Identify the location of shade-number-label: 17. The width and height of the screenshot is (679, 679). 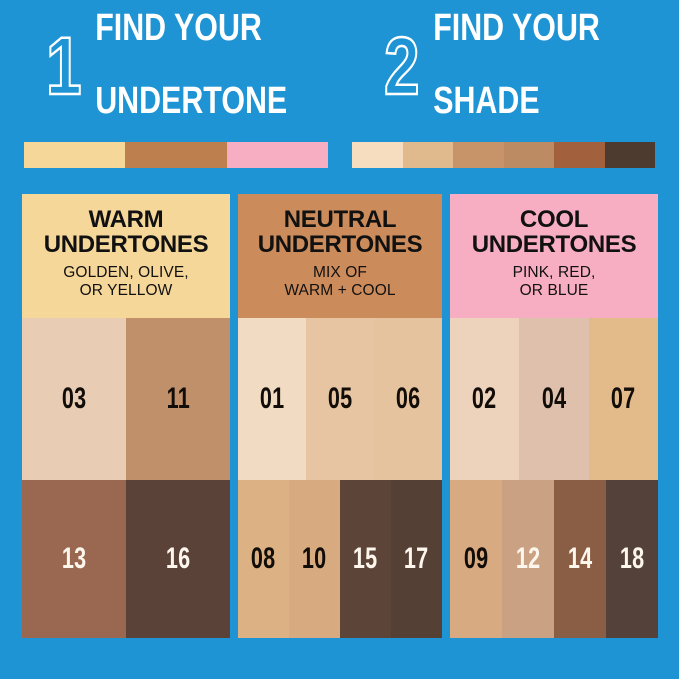
(416, 558).